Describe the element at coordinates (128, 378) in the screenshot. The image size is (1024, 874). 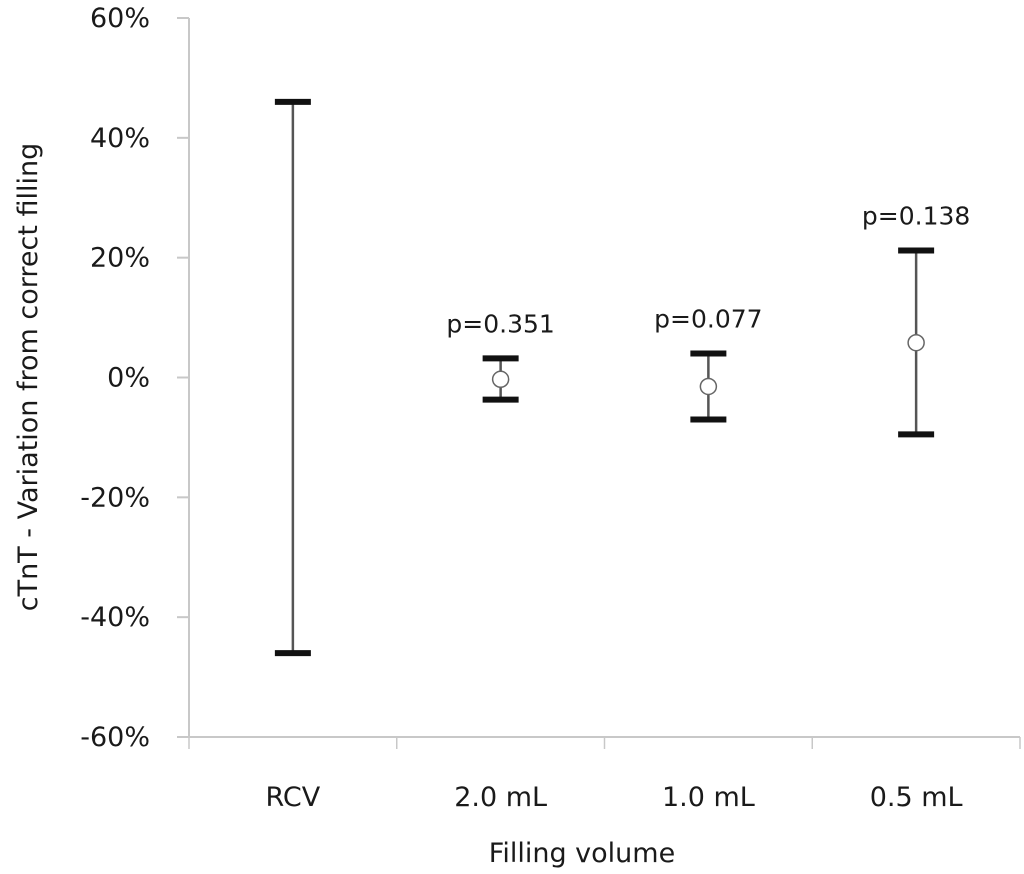
I see `y-tick-label: 0%` at that location.